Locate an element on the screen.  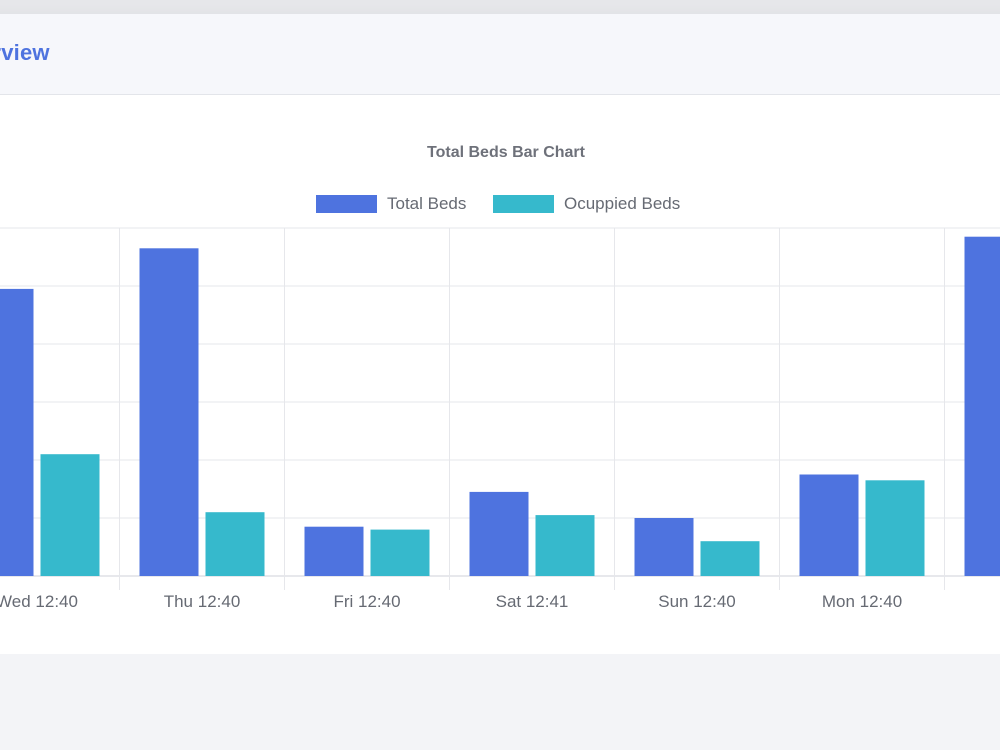
page-top-strip is located at coordinates (500, 7).